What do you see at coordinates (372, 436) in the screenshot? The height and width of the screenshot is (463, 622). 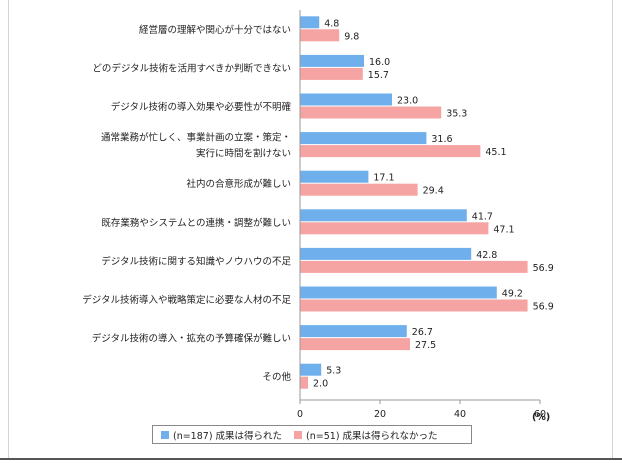 I see `legend-label-series-2: (n=51) 成果は得られなかった` at bounding box center [372, 436].